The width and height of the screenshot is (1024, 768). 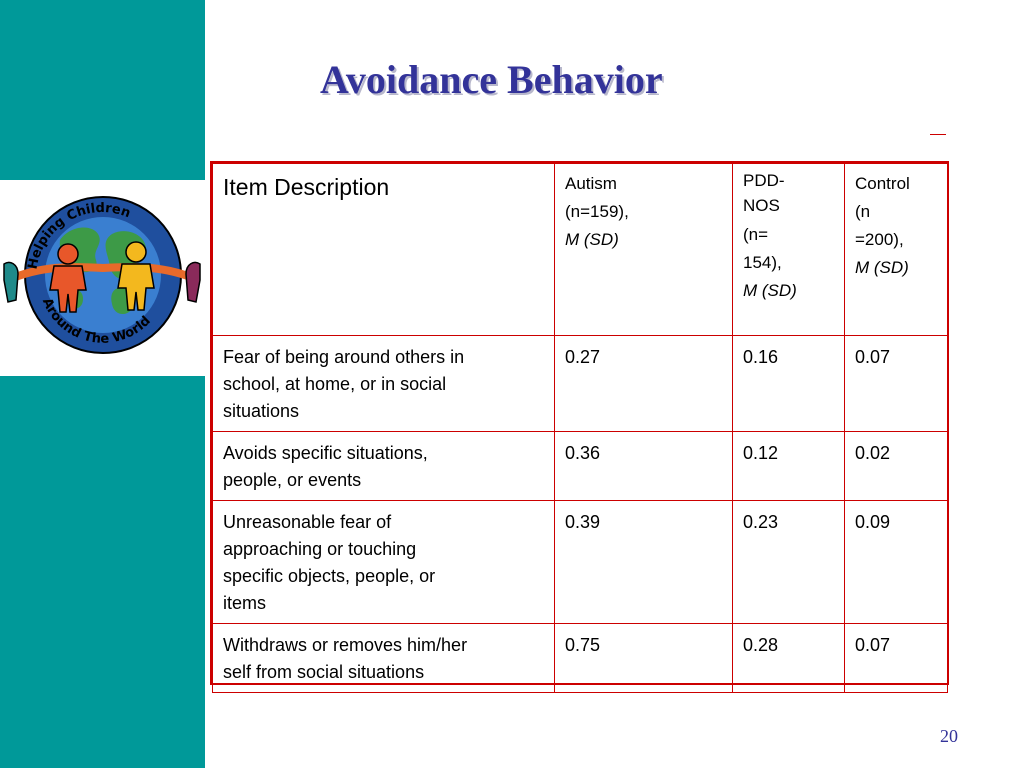 What do you see at coordinates (102, 275) in the screenshot?
I see `globe-logo-icon: Helping Children Around The World` at bounding box center [102, 275].